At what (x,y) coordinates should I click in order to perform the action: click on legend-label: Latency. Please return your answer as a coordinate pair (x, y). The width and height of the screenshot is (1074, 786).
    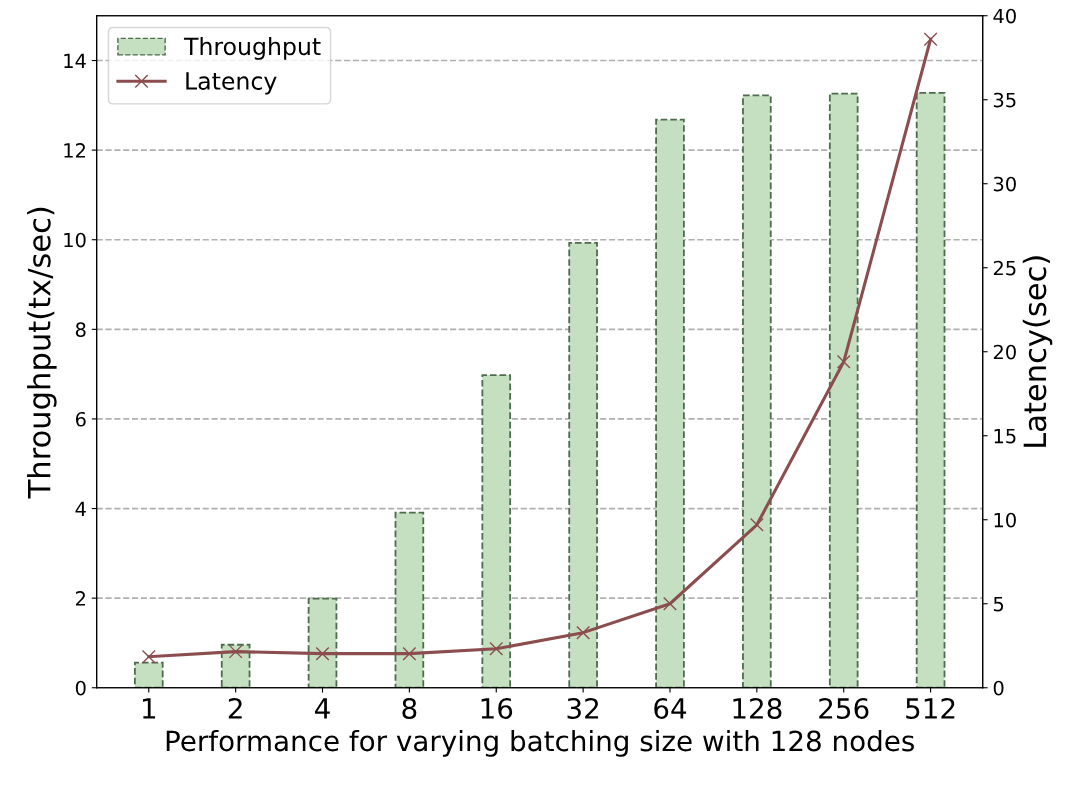
    Looking at the image, I should click on (231, 83).